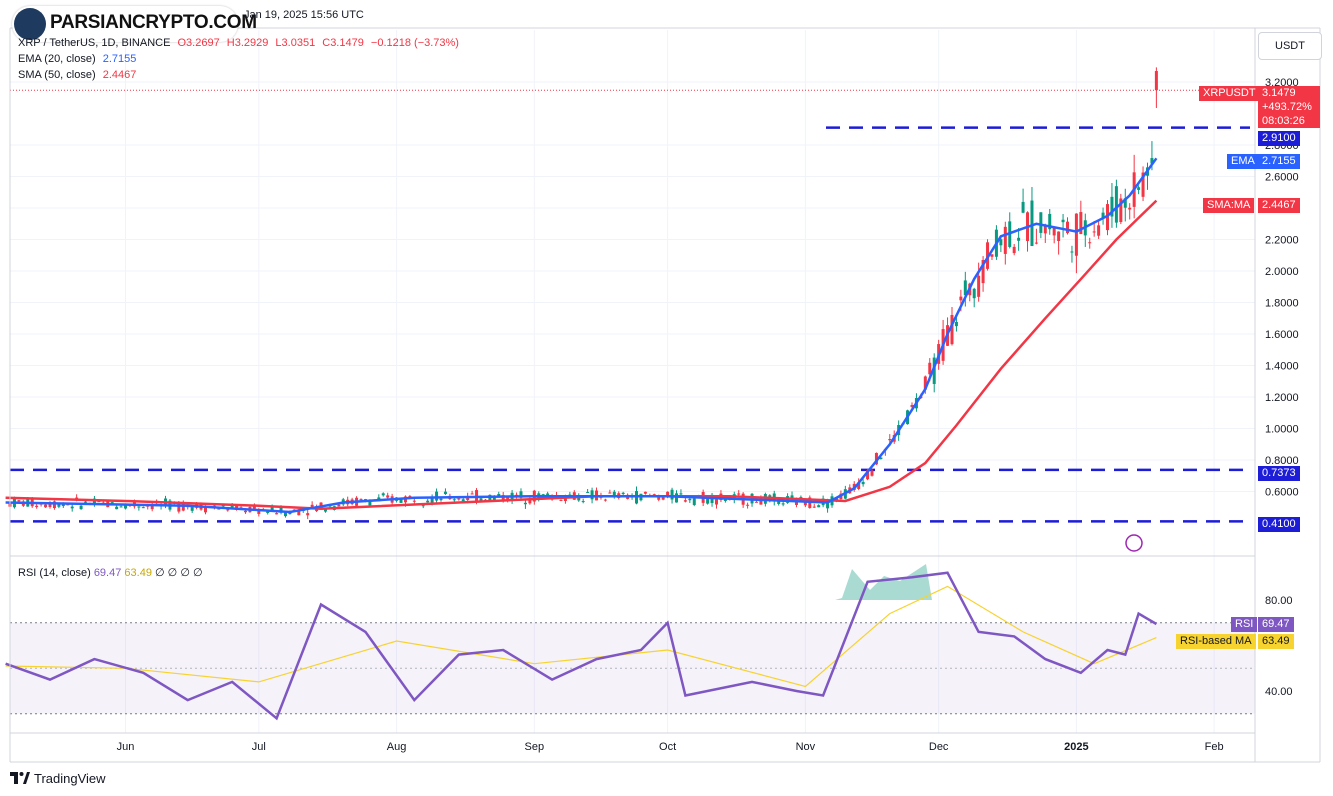  What do you see at coordinates (581, 636) in the screenshot?
I see `rsi-ma-line` at bounding box center [581, 636].